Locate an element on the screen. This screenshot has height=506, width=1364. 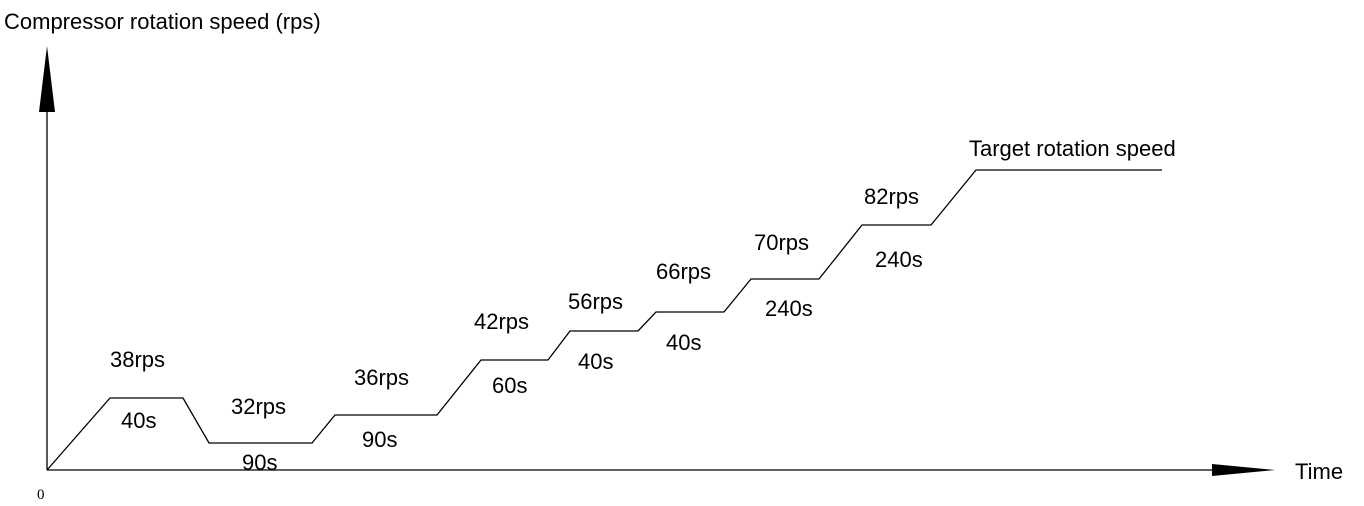
step-2-duration: 90s is located at coordinates (259, 462).